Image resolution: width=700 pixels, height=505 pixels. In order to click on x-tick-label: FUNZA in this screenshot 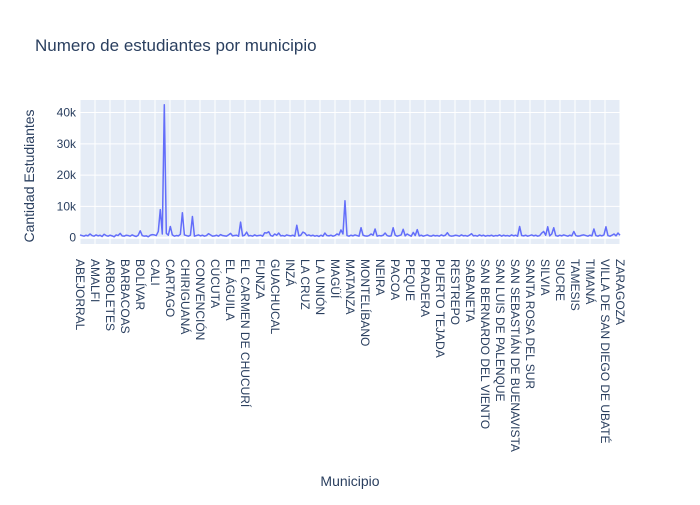, I will do `click(260, 279)`.